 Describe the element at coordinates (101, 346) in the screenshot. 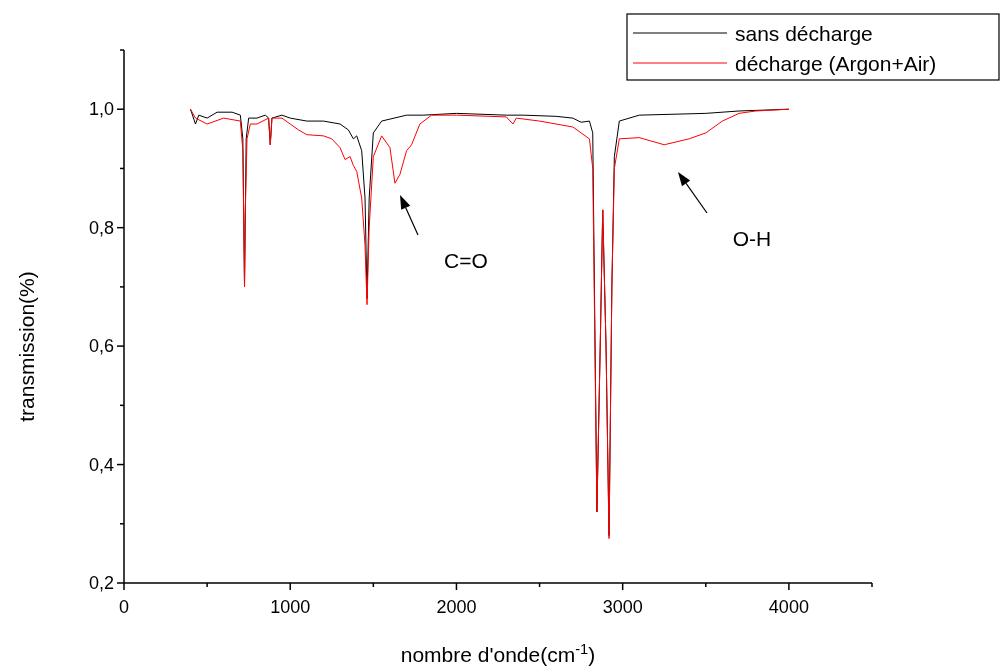

I see `y-tick-label: 0,6` at that location.